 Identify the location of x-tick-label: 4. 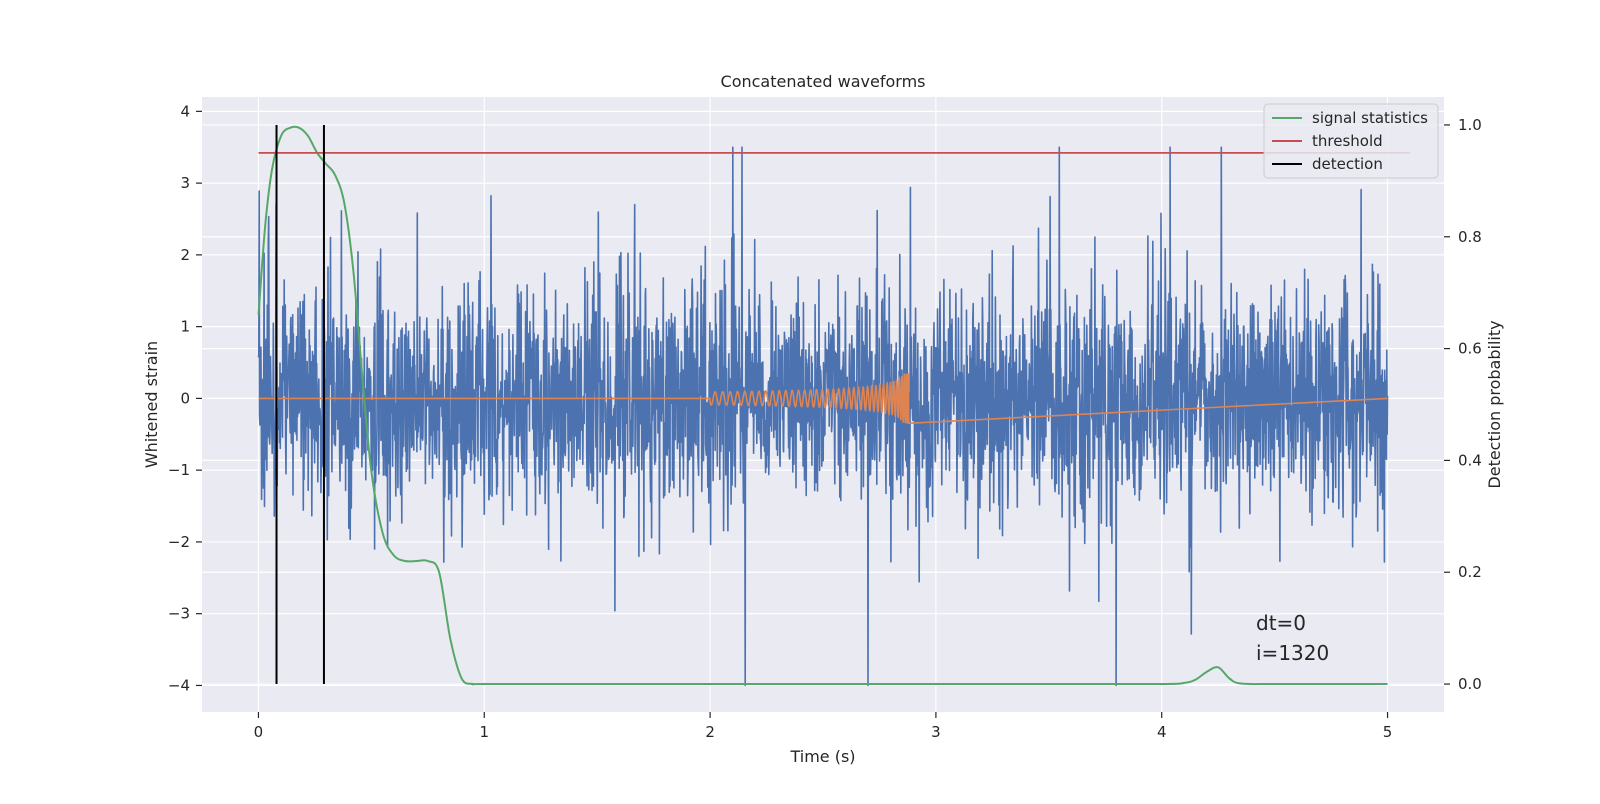
(1162, 732).